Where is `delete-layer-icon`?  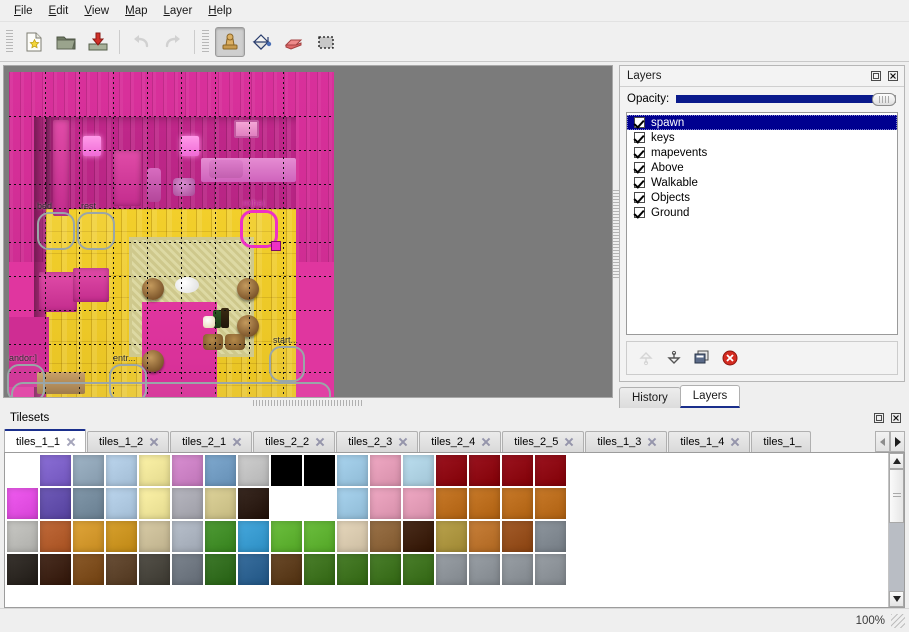 delete-layer-icon is located at coordinates (730, 358).